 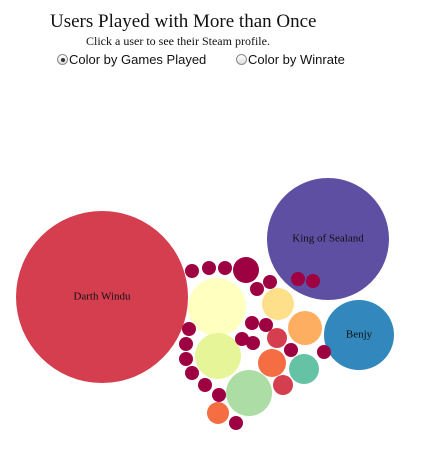 I want to click on color-by-games-played-option: Color by Games Played, so click(x=131, y=59).